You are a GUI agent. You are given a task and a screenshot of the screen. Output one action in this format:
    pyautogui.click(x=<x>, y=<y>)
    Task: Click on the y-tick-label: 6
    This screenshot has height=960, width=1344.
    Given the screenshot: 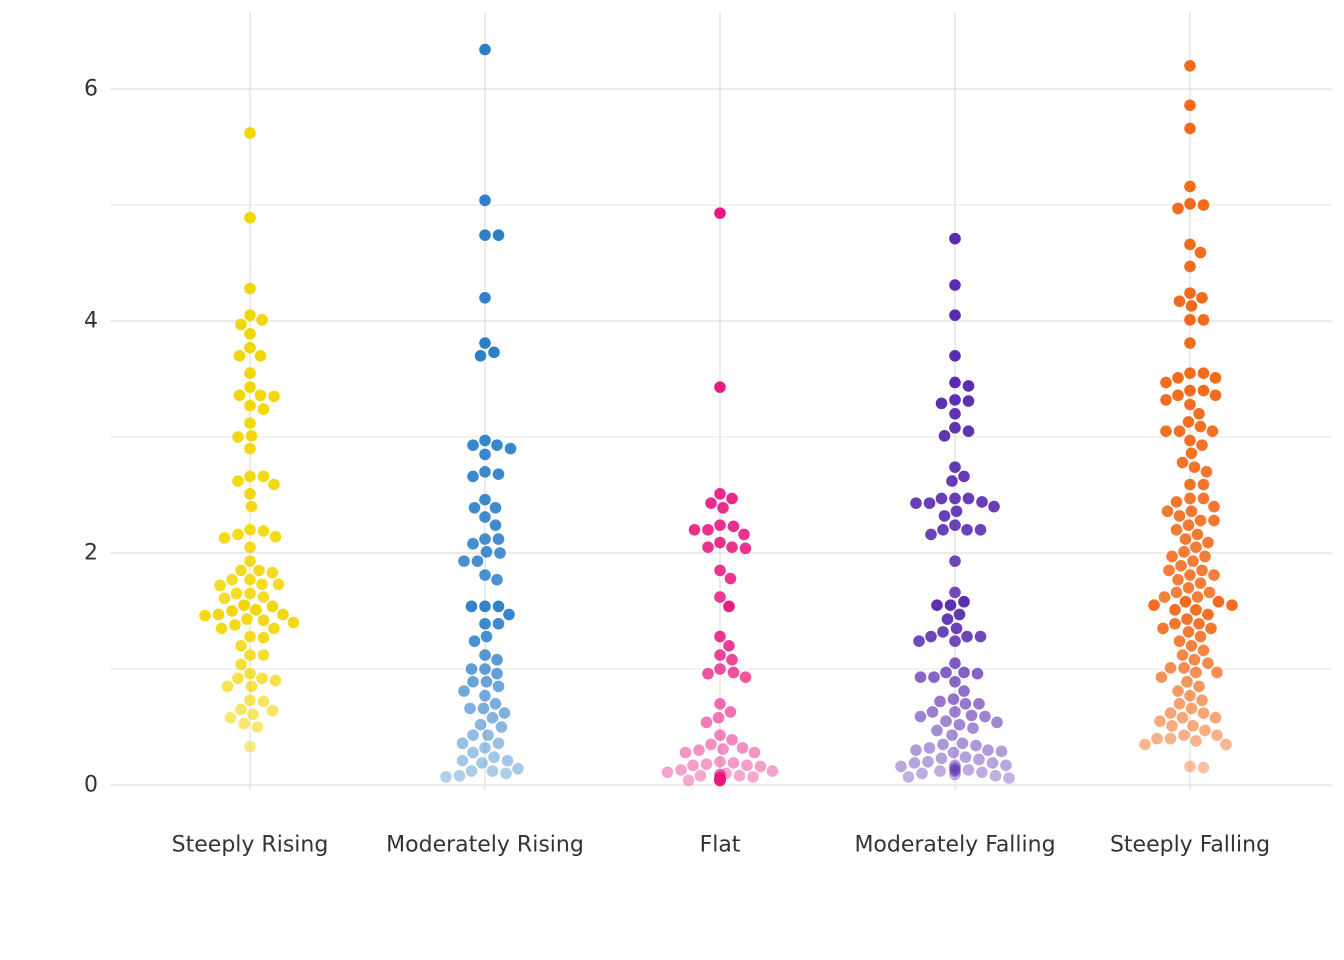 What is the action you would take?
    pyautogui.click(x=91, y=89)
    